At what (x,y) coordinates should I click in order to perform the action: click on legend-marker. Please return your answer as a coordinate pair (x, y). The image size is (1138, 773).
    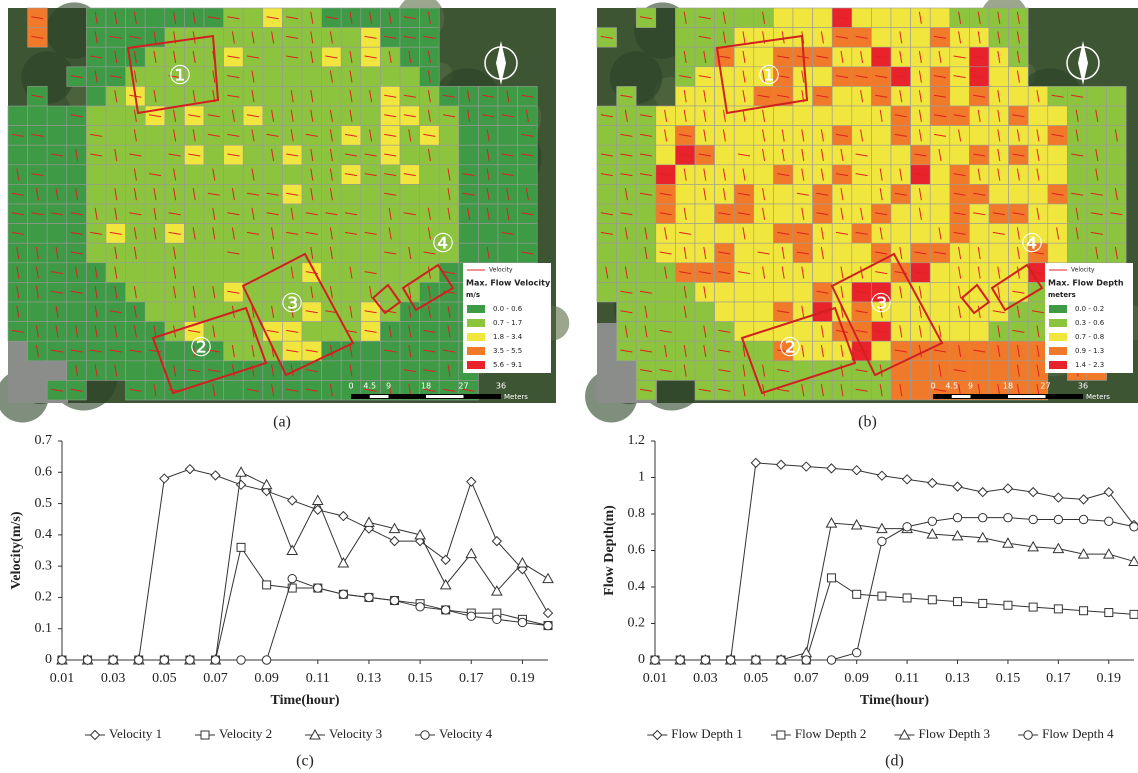
    Looking at the image, I should click on (95, 735).